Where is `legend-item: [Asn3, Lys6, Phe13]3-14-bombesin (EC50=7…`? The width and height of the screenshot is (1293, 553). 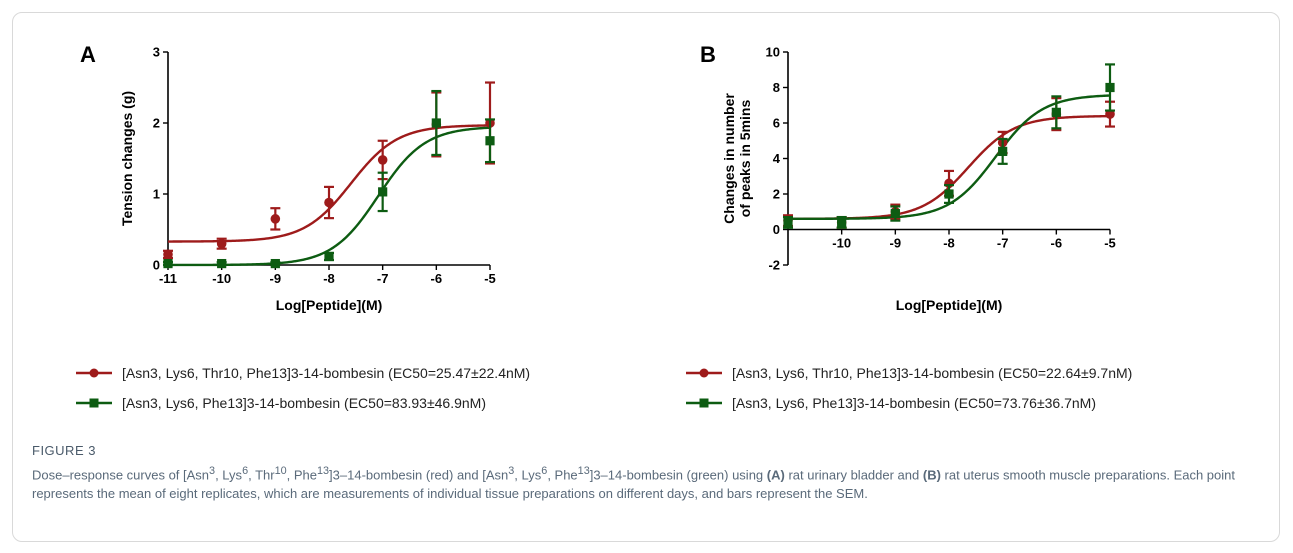
legend-item: [Asn3, Lys6, Phe13]3-14-bombesin (EC50=7… is located at coordinates (908, 403).